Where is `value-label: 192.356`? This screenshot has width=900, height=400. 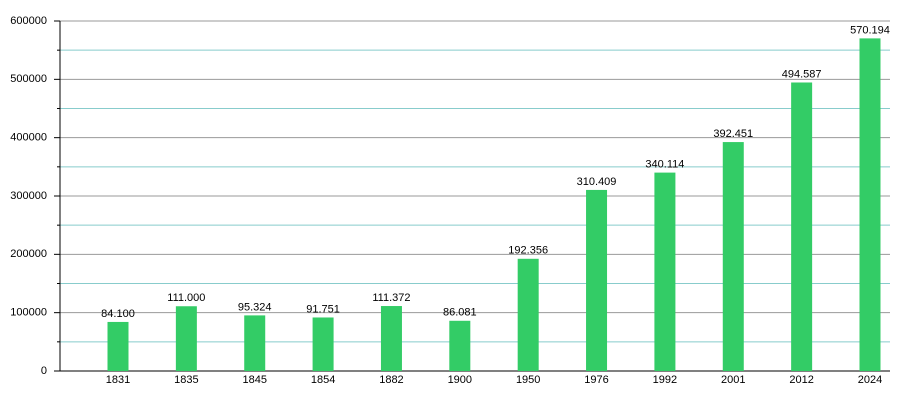 value-label: 192.356 is located at coordinates (528, 251).